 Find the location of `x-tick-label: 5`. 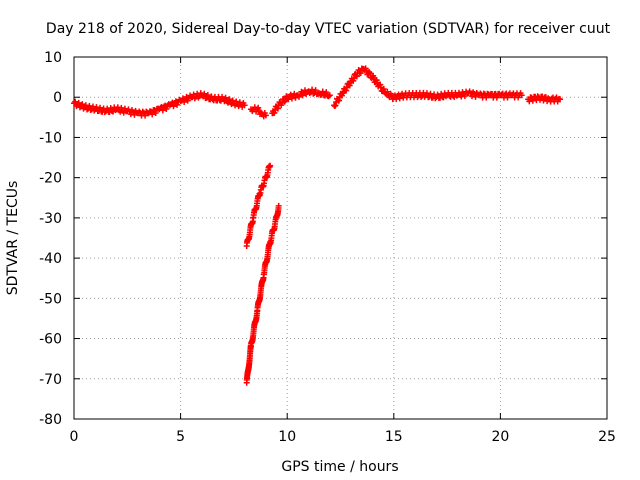

x-tick-label: 5 is located at coordinates (180, 437).